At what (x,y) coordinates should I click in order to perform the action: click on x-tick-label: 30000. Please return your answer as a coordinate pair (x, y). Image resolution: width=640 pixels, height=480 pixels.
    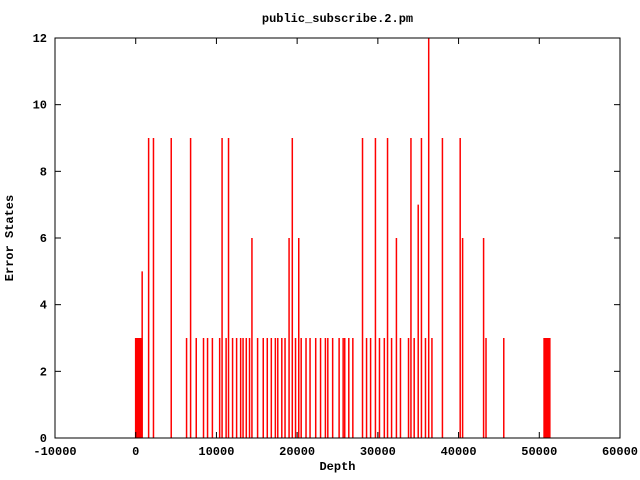
    Looking at the image, I should click on (378, 452).